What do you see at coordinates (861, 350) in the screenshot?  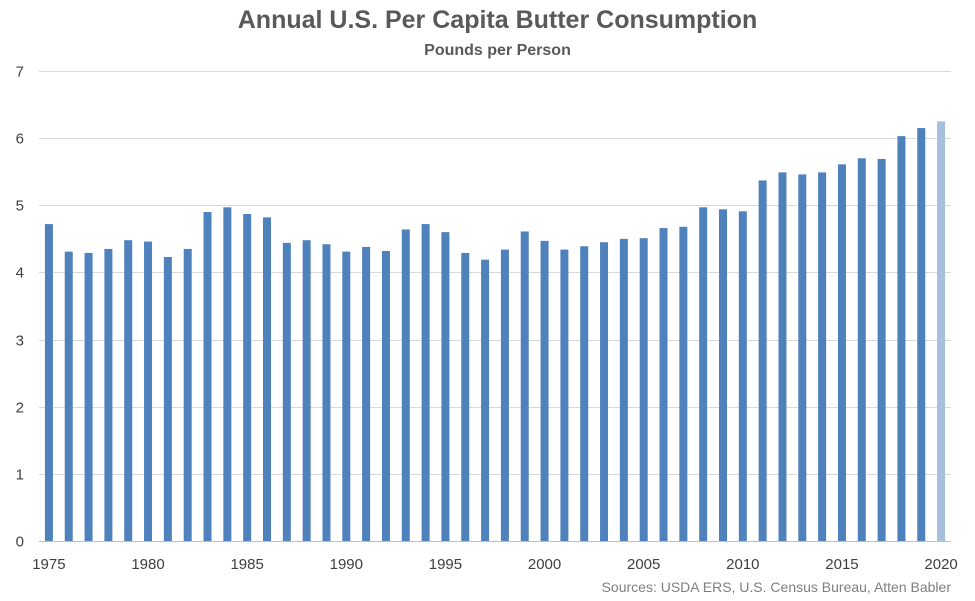 I see `bar: 2016: 5.7` at bounding box center [861, 350].